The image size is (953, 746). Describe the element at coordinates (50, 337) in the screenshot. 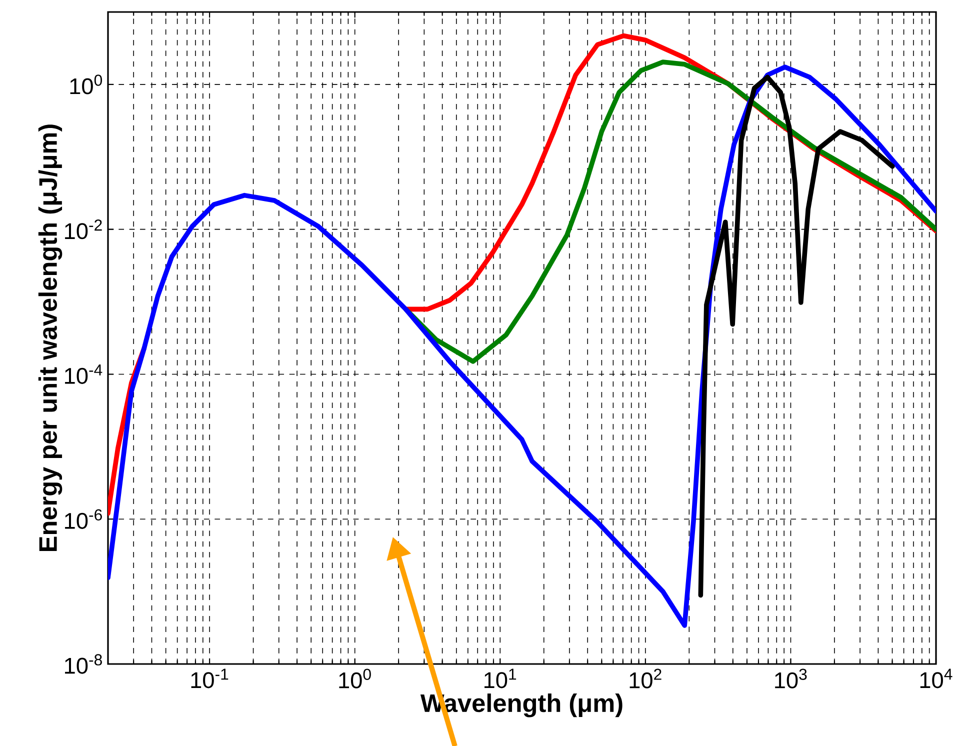

I see `y-axis-title: Energy per unit wavelength (μJ/μm)` at that location.